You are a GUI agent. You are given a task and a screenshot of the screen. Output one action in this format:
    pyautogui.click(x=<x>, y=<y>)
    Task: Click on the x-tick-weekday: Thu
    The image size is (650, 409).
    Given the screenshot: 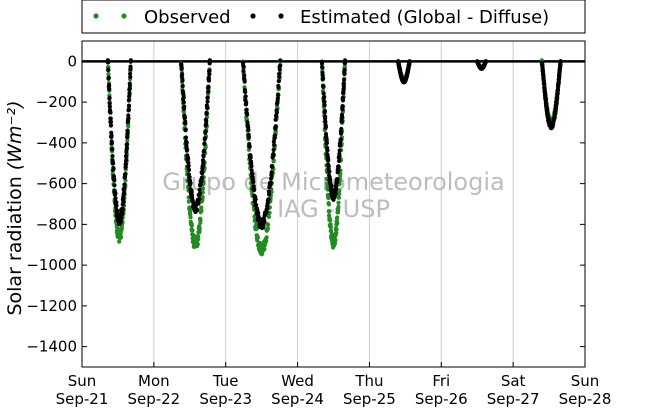 What is the action you would take?
    pyautogui.click(x=368, y=381)
    